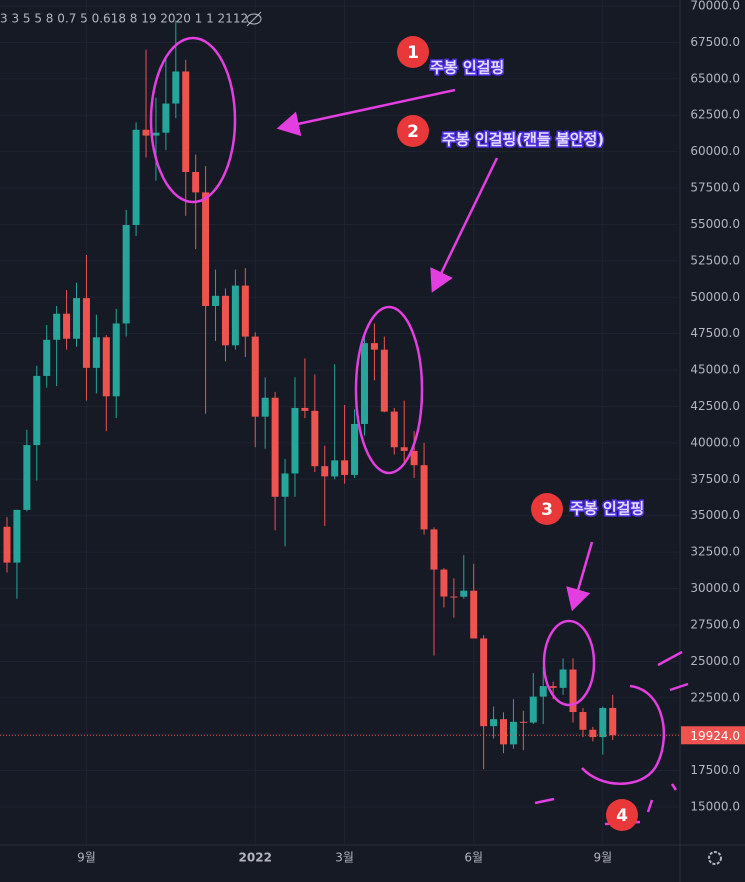 This screenshot has width=745, height=882. Describe the element at coordinates (715, 78) in the screenshot. I see `y-tick-label: 65000.0` at that location.